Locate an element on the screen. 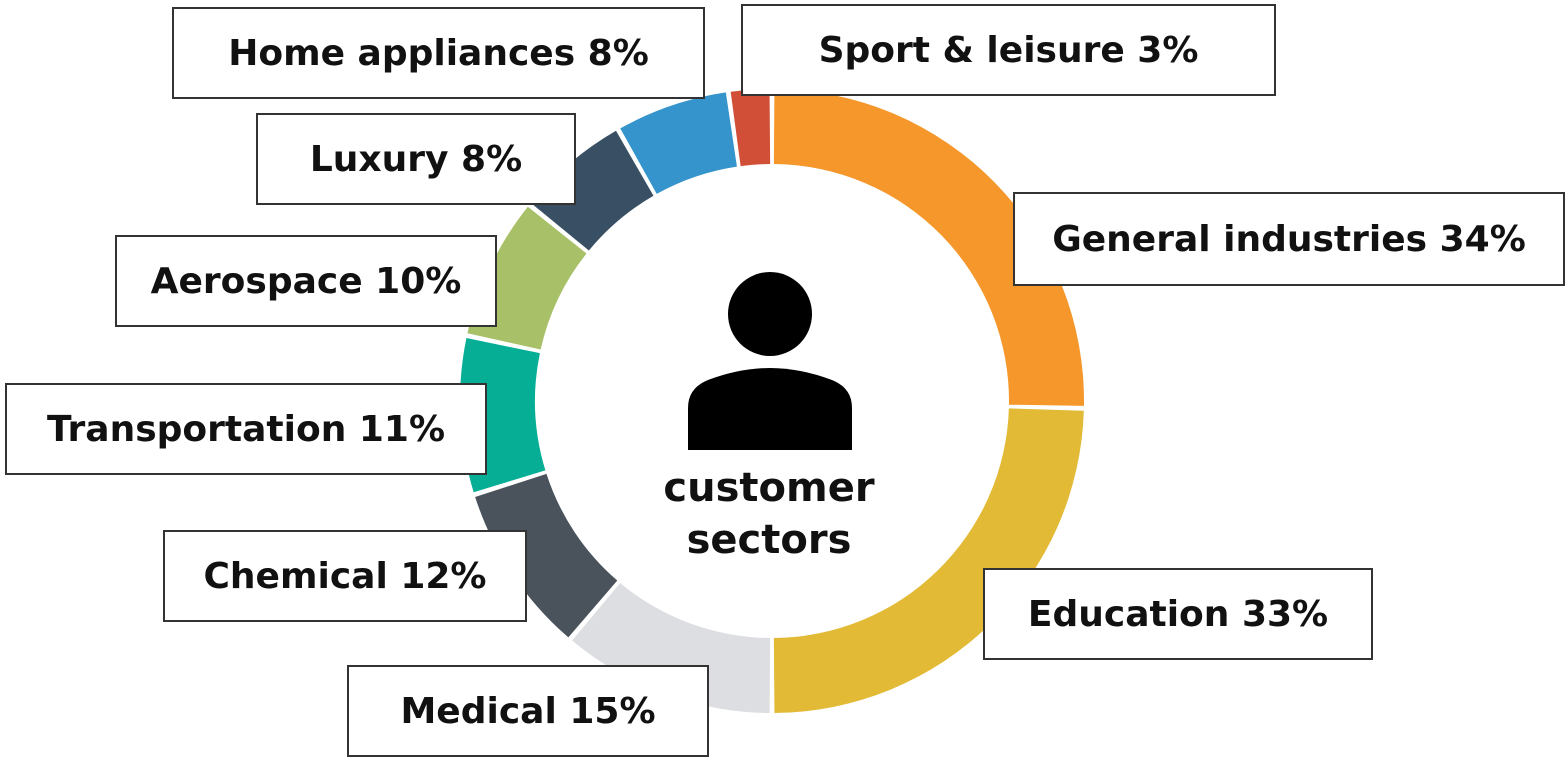  person-icon is located at coordinates (770, 361).